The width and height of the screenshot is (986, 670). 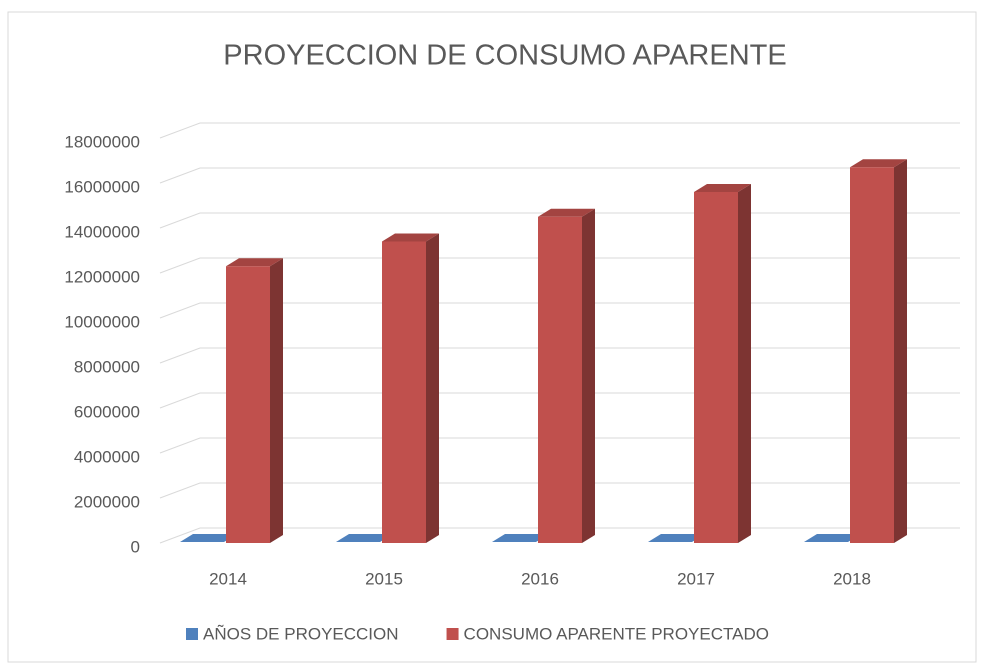 What do you see at coordinates (852, 578) in the screenshot?
I see `x-tick-label: 2018` at bounding box center [852, 578].